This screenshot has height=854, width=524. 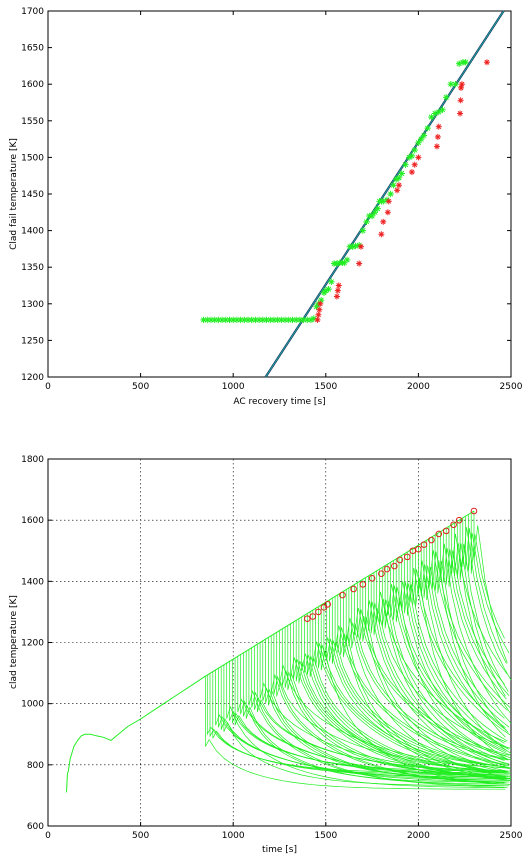 What do you see at coordinates (32, 85) in the screenshot?
I see `y-tick-label: 1600` at bounding box center [32, 85].